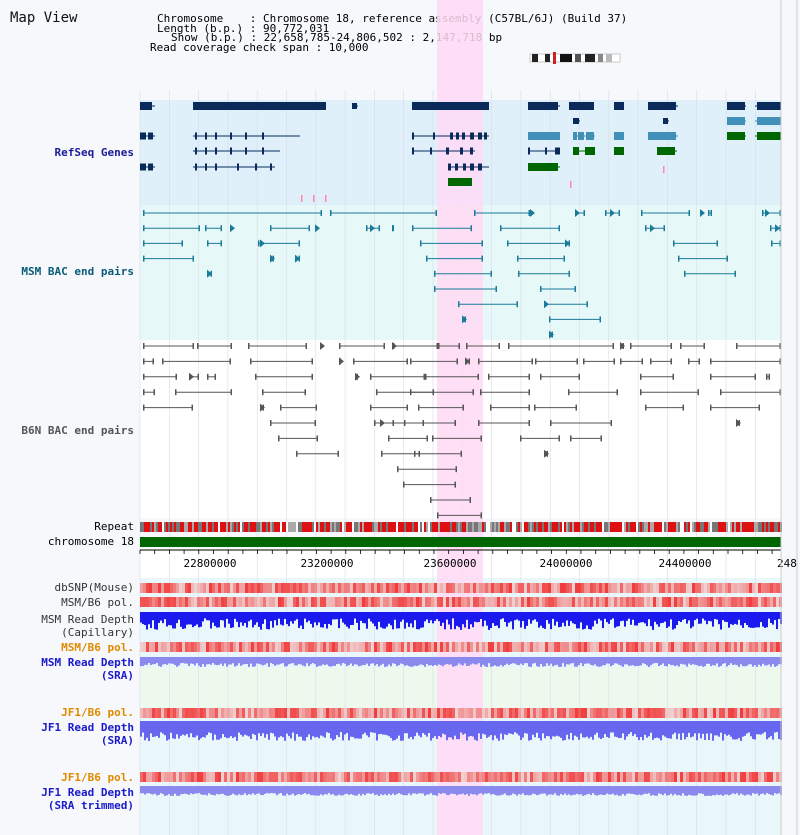 The height and width of the screenshot is (835, 800). What do you see at coordinates (91, 541) in the screenshot?
I see `track-label-chromosome: chromosome 18` at bounding box center [91, 541].